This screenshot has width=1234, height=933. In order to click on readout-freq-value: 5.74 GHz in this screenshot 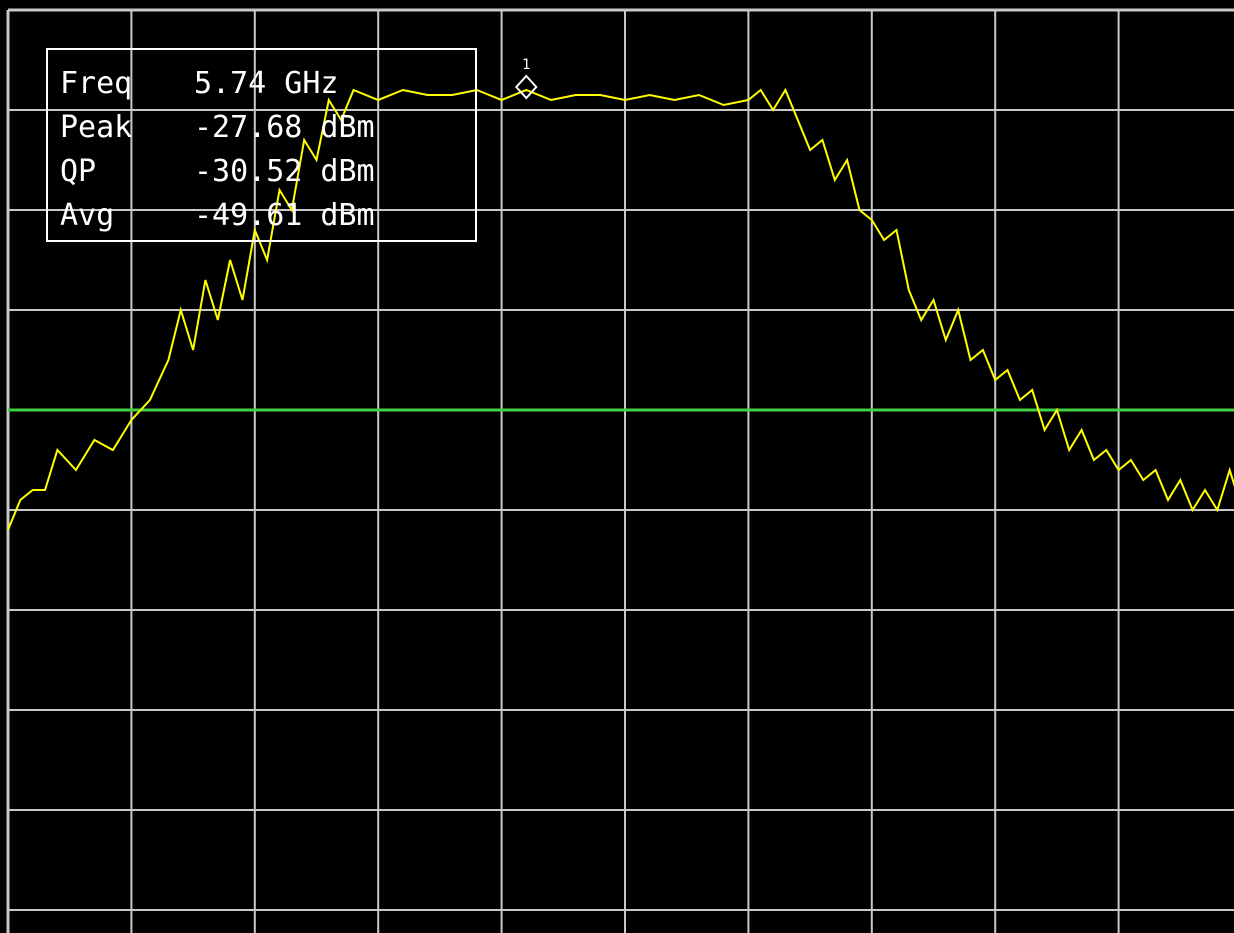, I will do `click(266, 83)`.